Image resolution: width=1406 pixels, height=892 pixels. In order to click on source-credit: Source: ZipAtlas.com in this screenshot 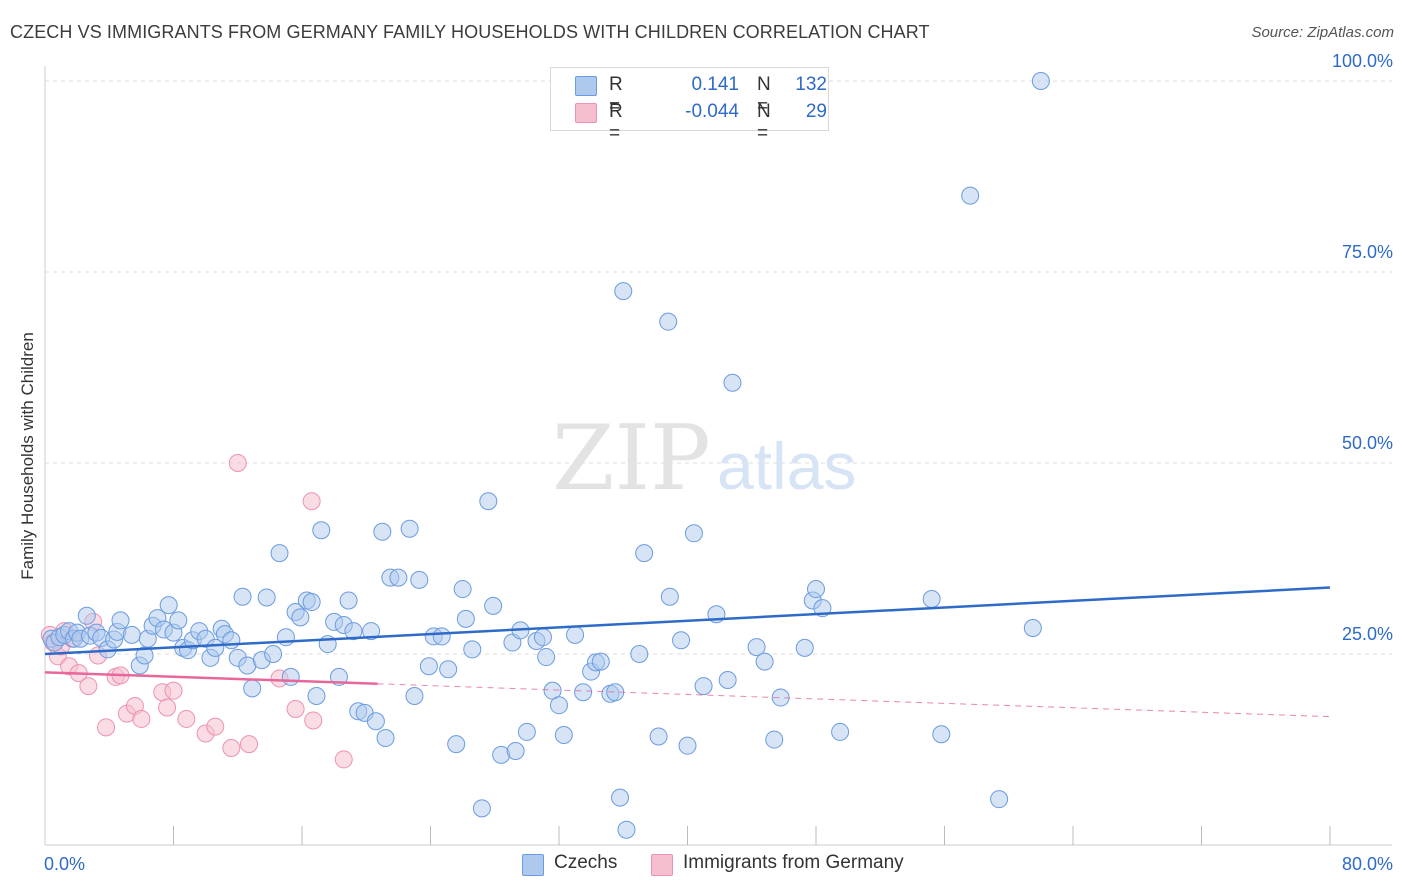, I will do `click(1322, 32)`.